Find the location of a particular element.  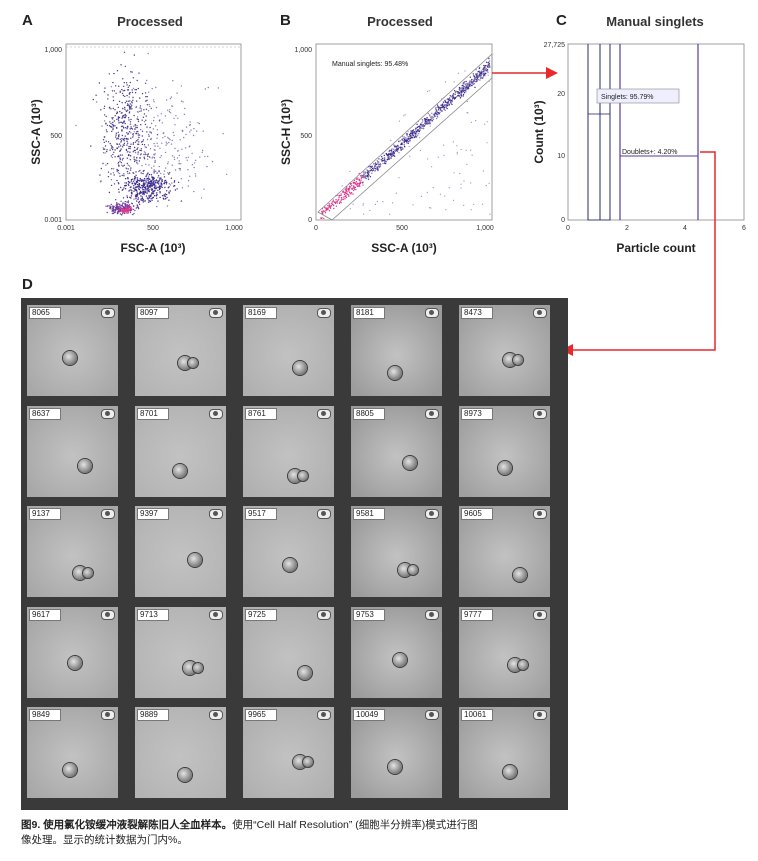

cell-image-tile: 9397 is located at coordinates (180, 551).